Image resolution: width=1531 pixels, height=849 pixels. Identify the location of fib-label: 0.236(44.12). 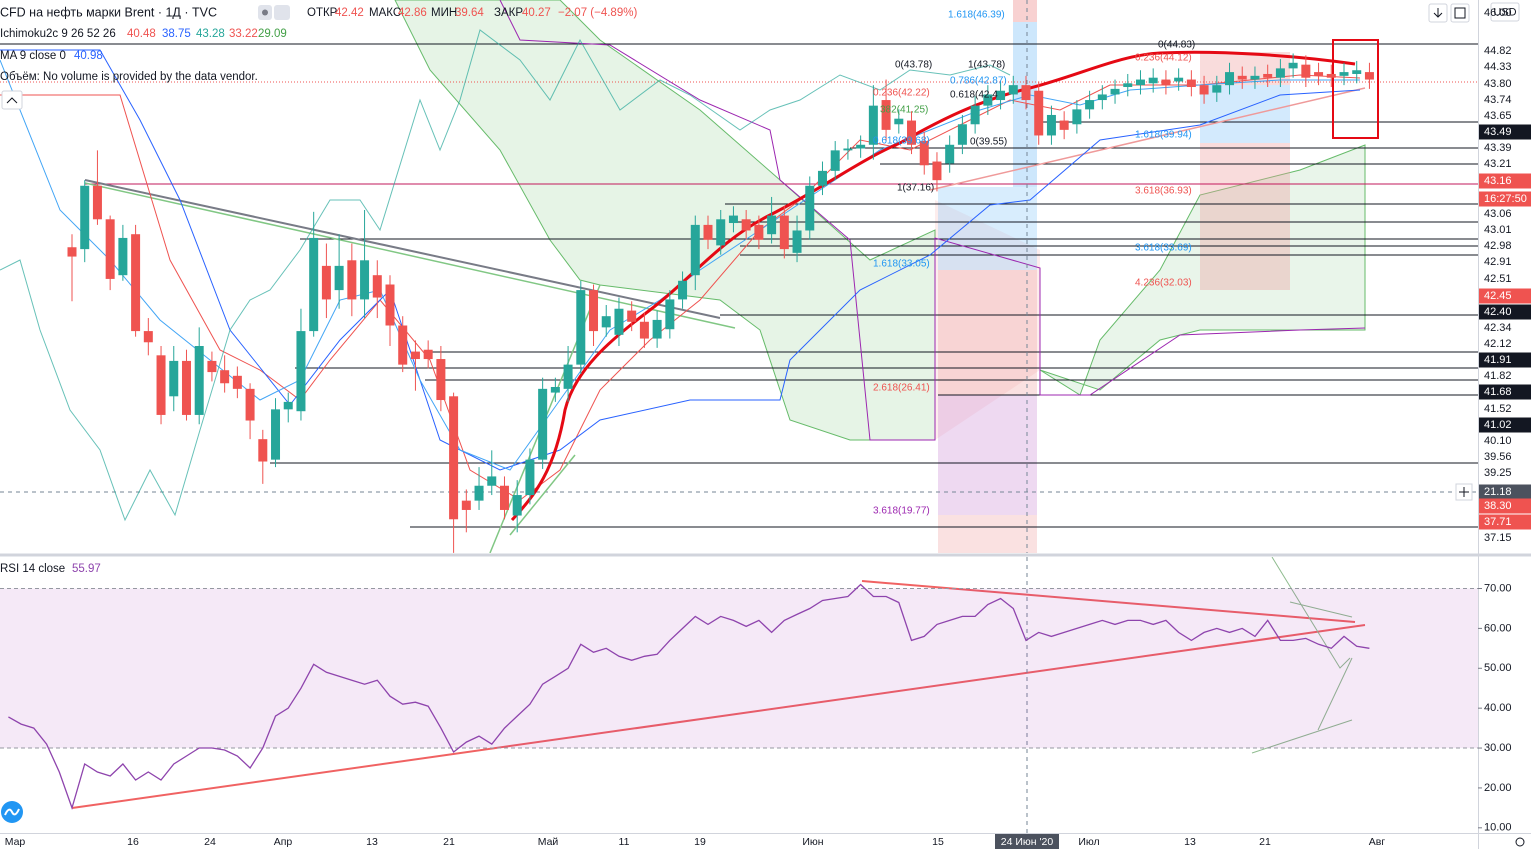
(1163, 58).